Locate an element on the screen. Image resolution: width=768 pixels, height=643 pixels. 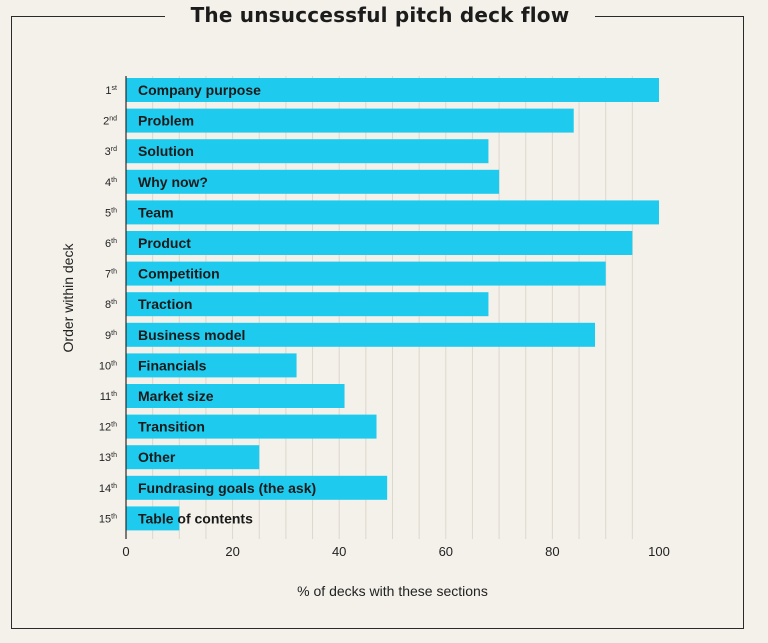
bar-label: Table of contents is located at coordinates (195, 518).